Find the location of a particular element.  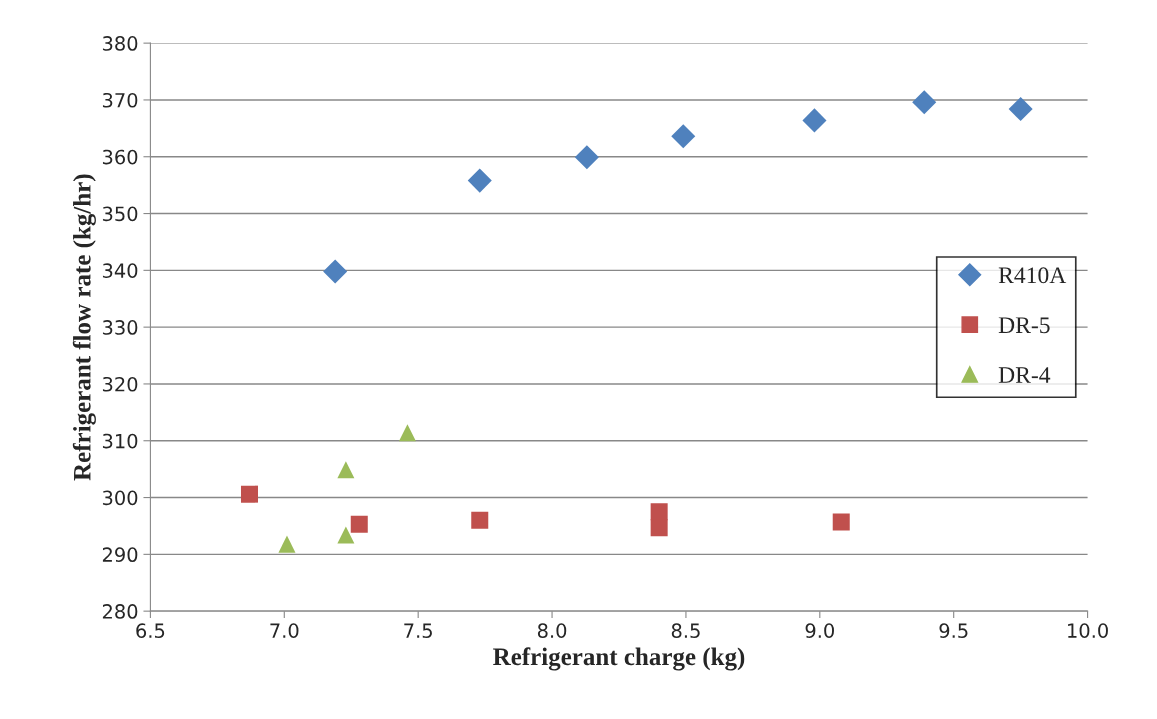

y-tick-label: 350 is located at coordinates (120, 214).